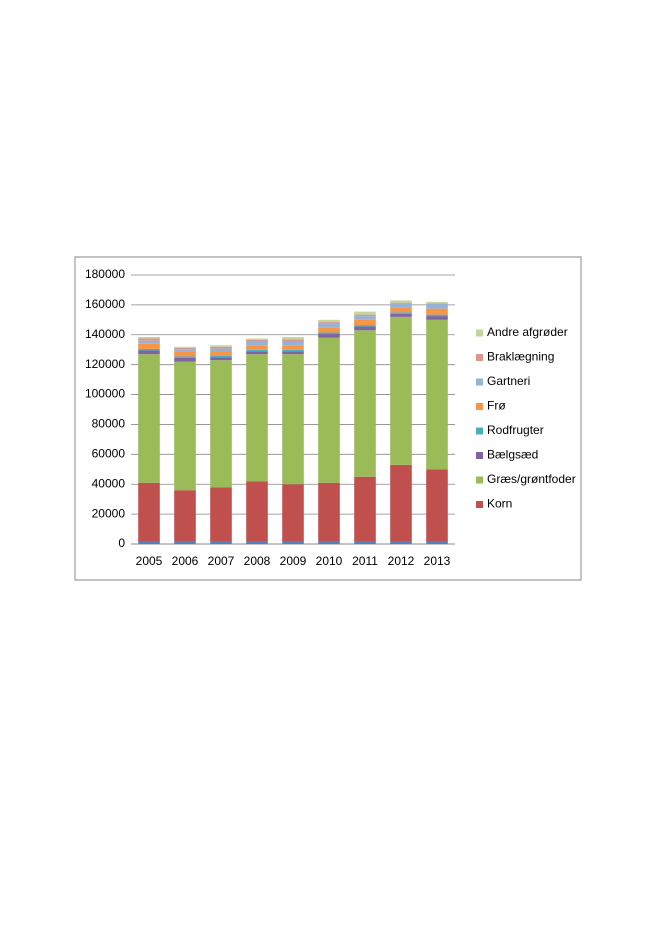 This screenshot has width=669, height=950. Describe the element at coordinates (109, 454) in the screenshot. I see `y-tick-label: 60000` at that location.